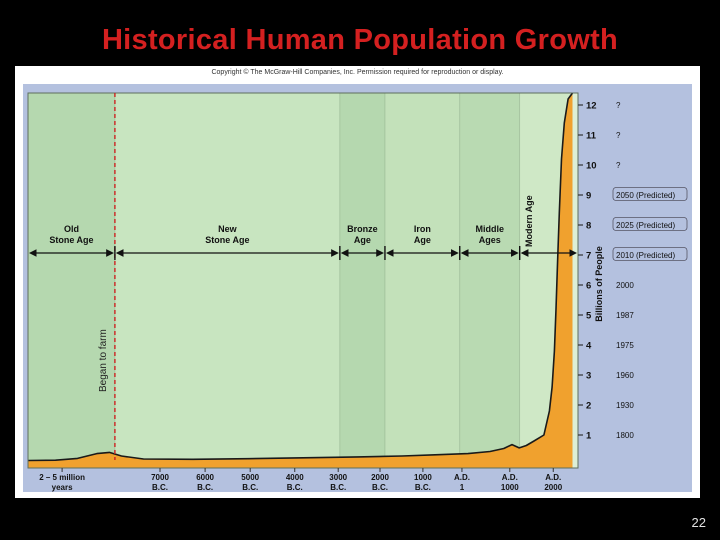  I want to click on y-tick-label: 9, so click(588, 196).